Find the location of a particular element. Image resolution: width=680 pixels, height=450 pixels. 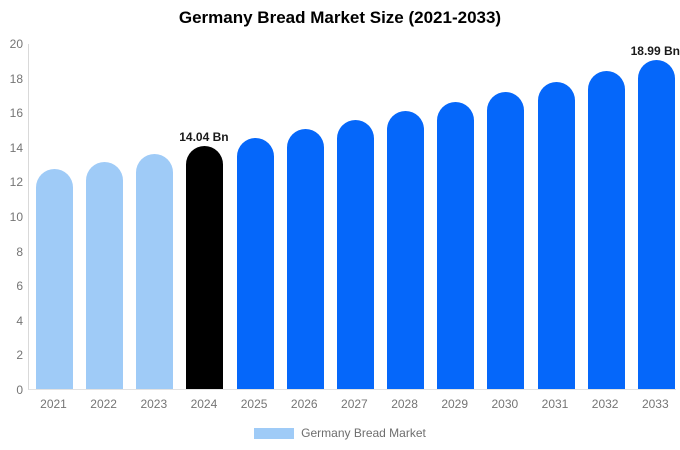

y-tick-label: 20 is located at coordinates (16, 44).